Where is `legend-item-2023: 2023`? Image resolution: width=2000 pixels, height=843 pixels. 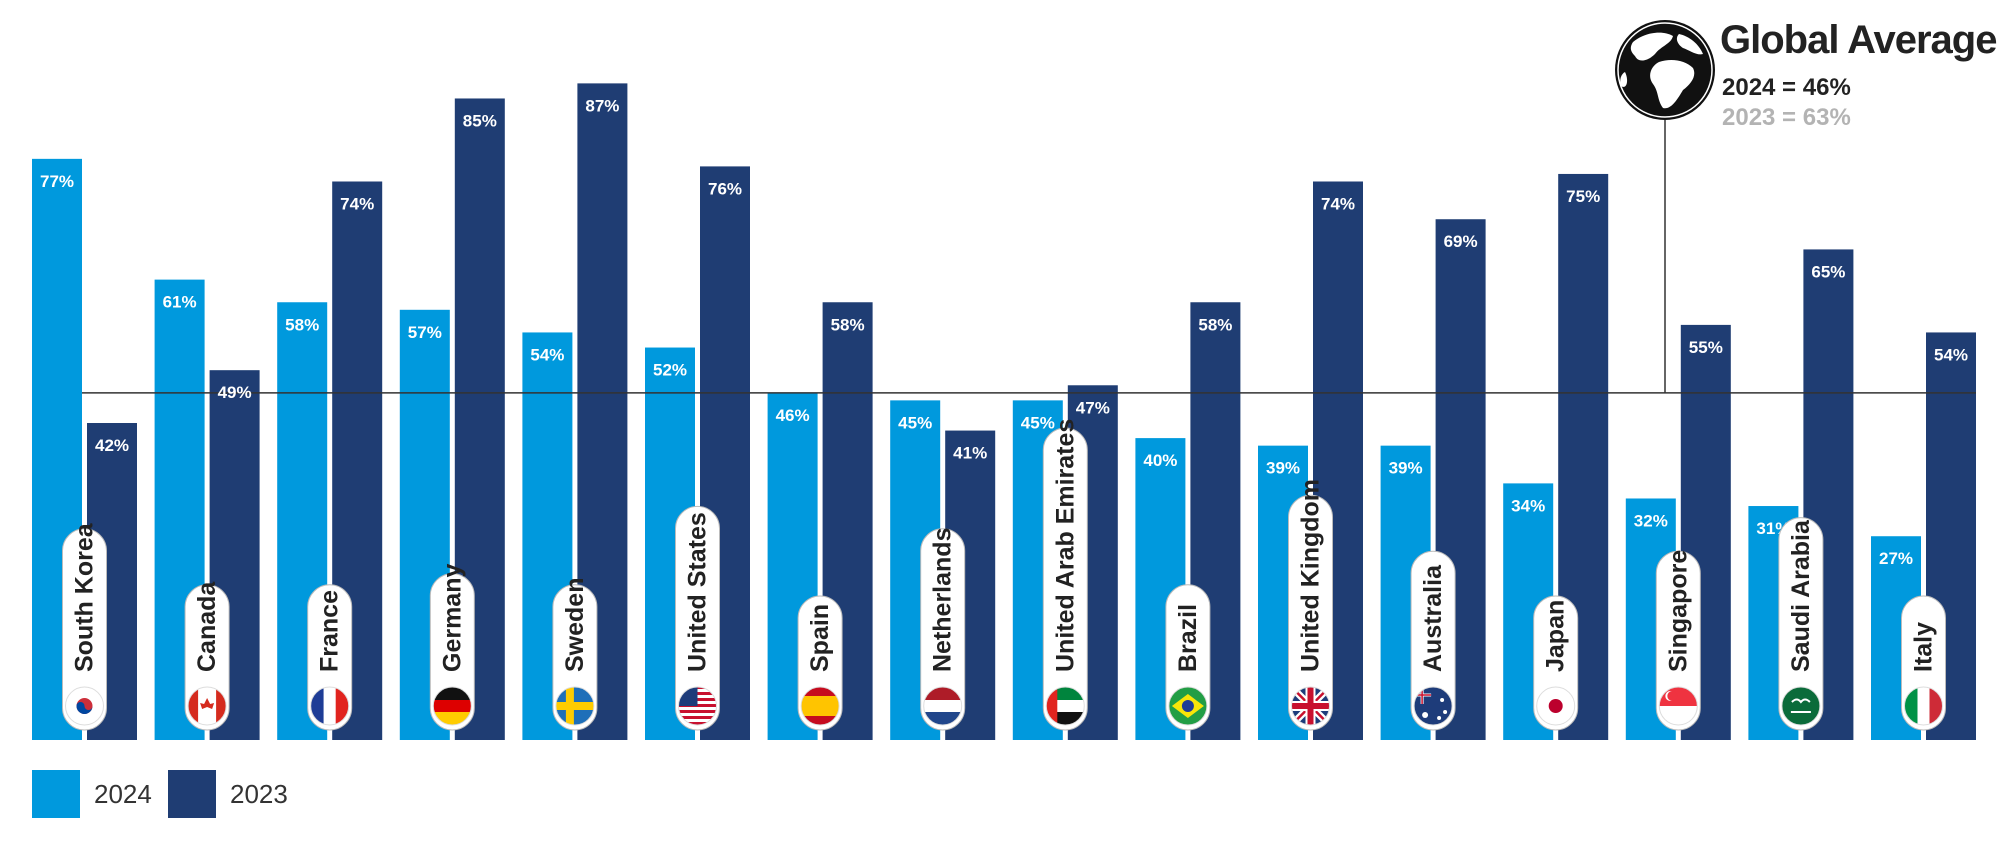
legend-item-2023: 2023 is located at coordinates (228, 794).